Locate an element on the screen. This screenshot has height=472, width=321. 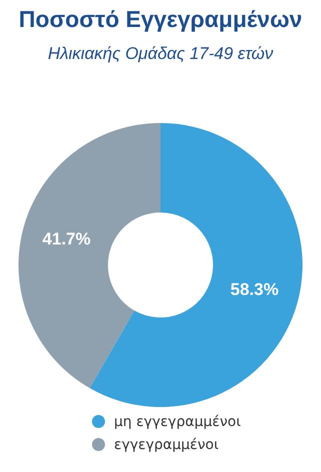
chart-title: Ποσοστό Εγγεγραμμένων is located at coordinates (161, 19).